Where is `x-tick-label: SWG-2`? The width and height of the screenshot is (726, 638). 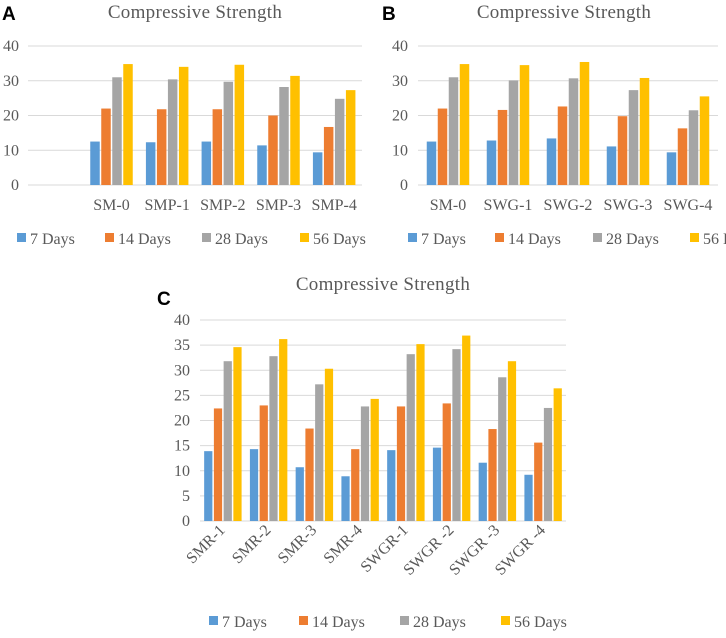 x-tick-label: SWG-2 is located at coordinates (568, 205).